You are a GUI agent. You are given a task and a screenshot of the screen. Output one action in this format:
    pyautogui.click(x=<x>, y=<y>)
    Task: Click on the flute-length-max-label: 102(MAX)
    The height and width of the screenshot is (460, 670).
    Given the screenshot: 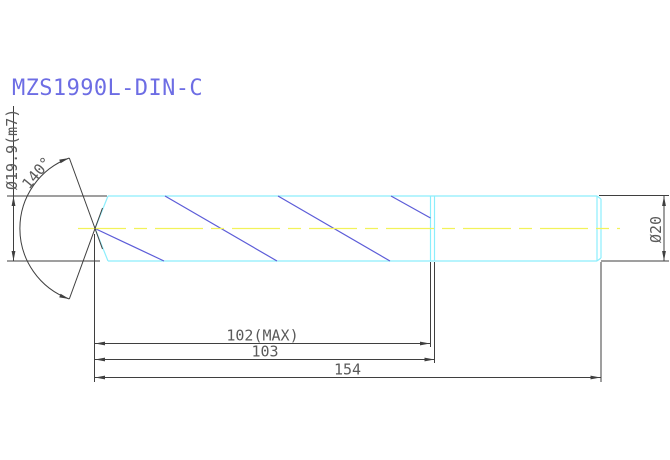 What is the action you would take?
    pyautogui.click(x=262, y=336)
    